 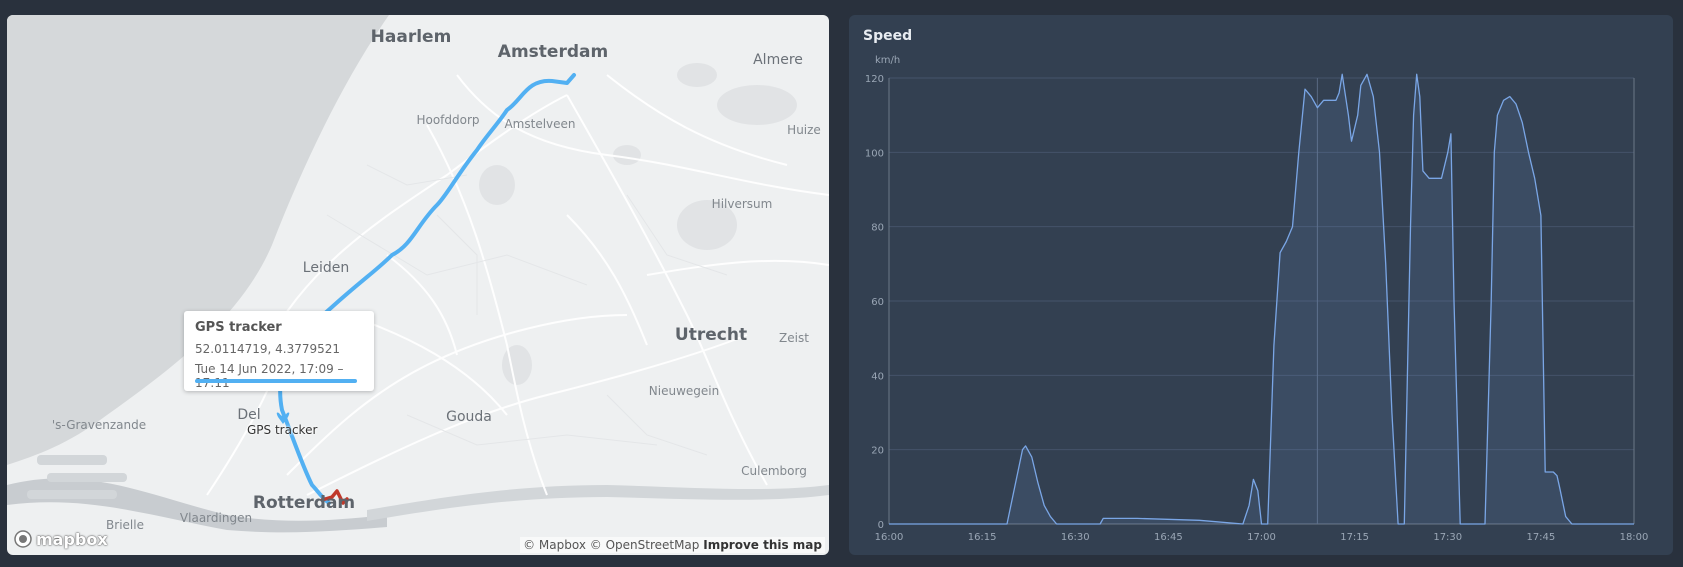 What do you see at coordinates (282, 430) in the screenshot?
I see `marker-label: GPS tracker` at bounding box center [282, 430].